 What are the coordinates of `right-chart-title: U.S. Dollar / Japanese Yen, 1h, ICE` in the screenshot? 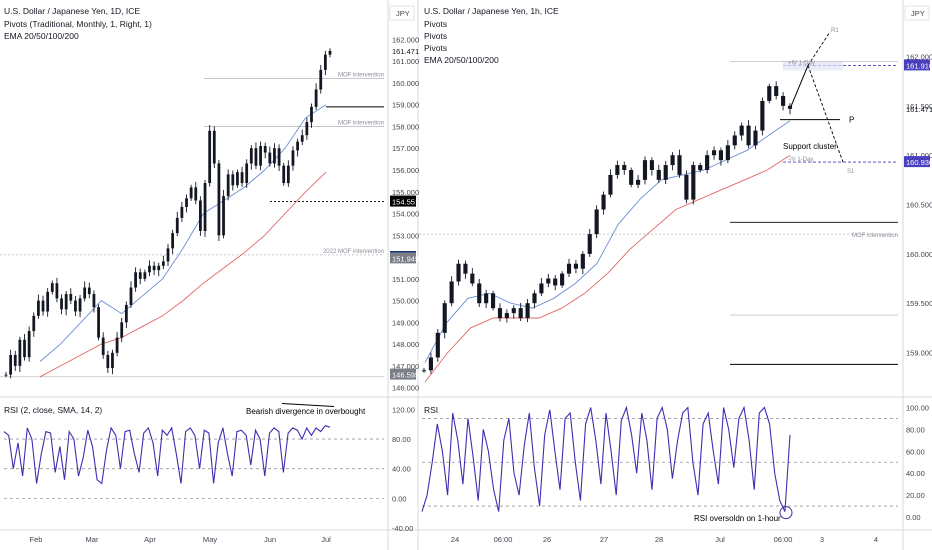 It's located at (491, 11).